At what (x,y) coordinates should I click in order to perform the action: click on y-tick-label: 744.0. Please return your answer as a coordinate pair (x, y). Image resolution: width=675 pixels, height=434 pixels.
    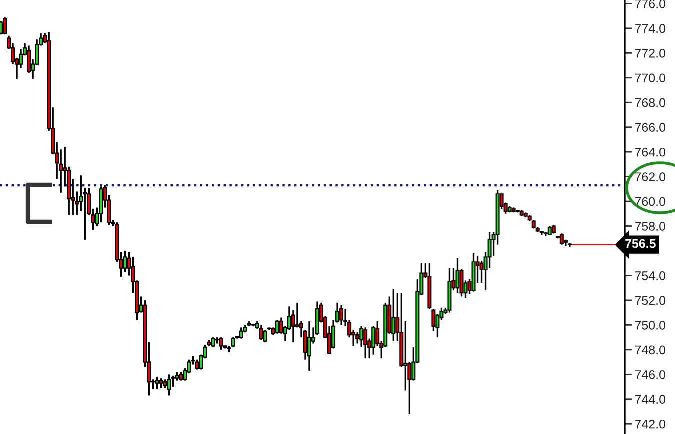
    Looking at the image, I should click on (650, 399).